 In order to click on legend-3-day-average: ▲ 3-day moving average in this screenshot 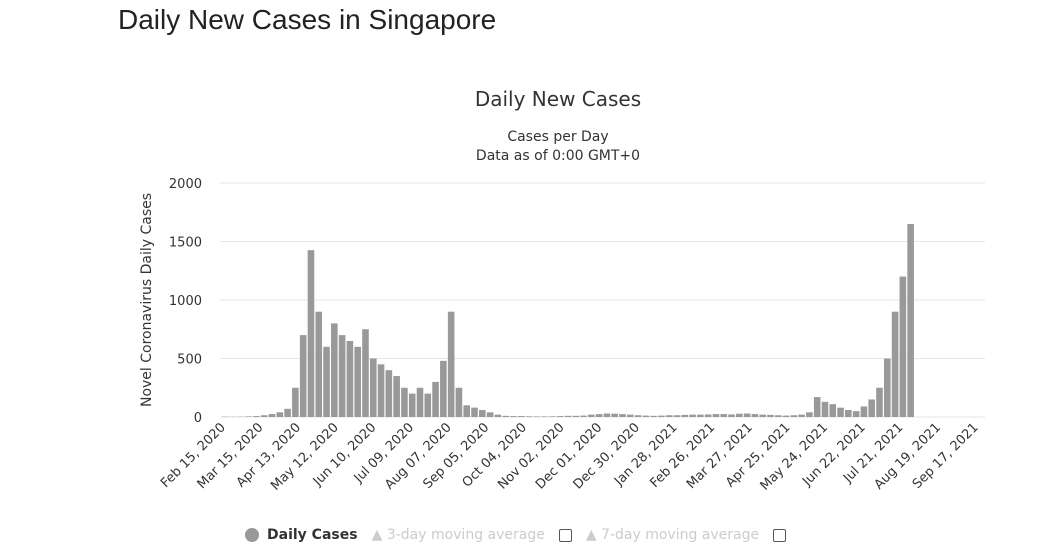, I will do `click(458, 535)`.